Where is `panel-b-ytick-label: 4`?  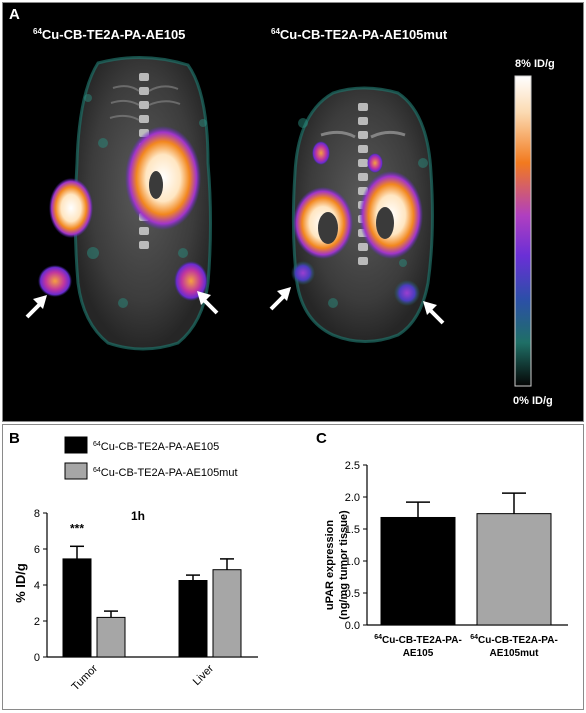 panel-b-ytick-label: 4 is located at coordinates (37, 586).